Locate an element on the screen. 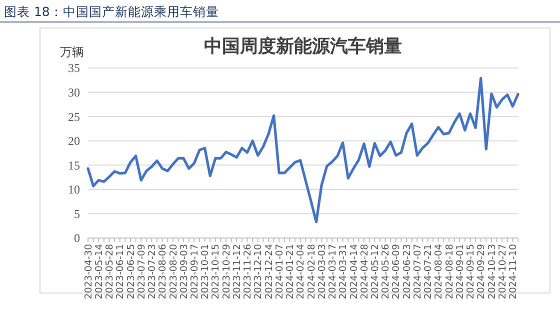 The image size is (560, 333). x-tick-label: 2023-07-23 is located at coordinates (152, 272).